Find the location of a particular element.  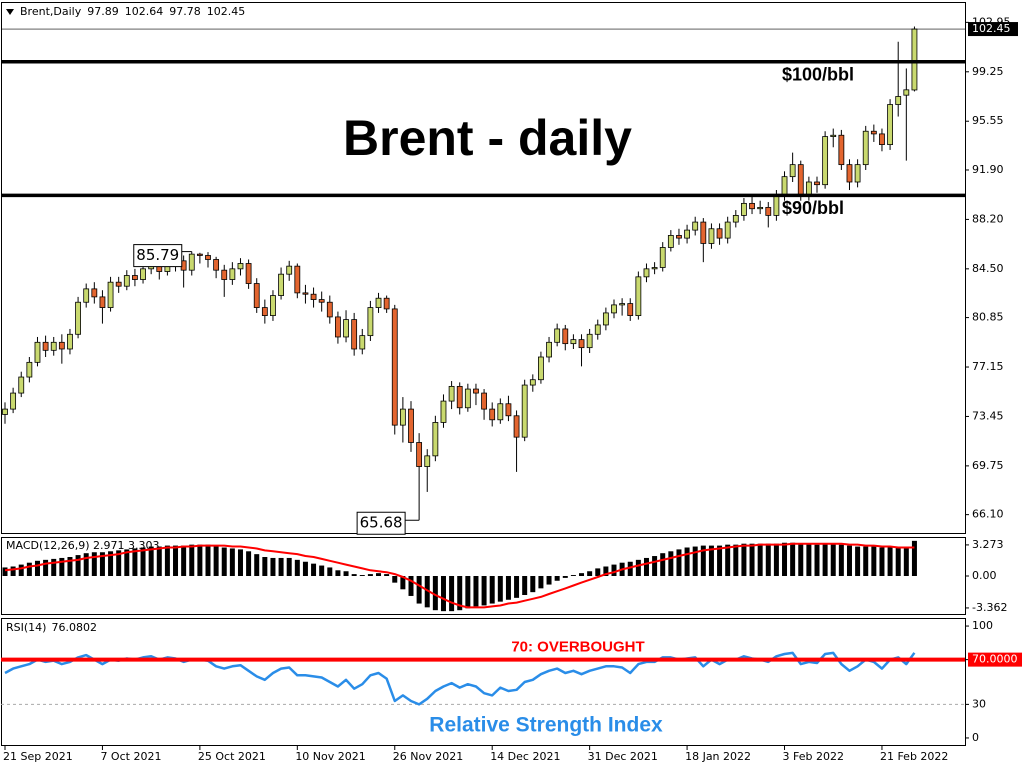

x-tick-label: 26 Nov 2021 is located at coordinates (428, 756).